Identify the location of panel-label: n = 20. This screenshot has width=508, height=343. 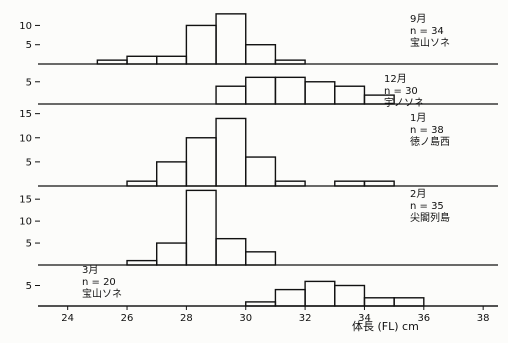
(99, 282).